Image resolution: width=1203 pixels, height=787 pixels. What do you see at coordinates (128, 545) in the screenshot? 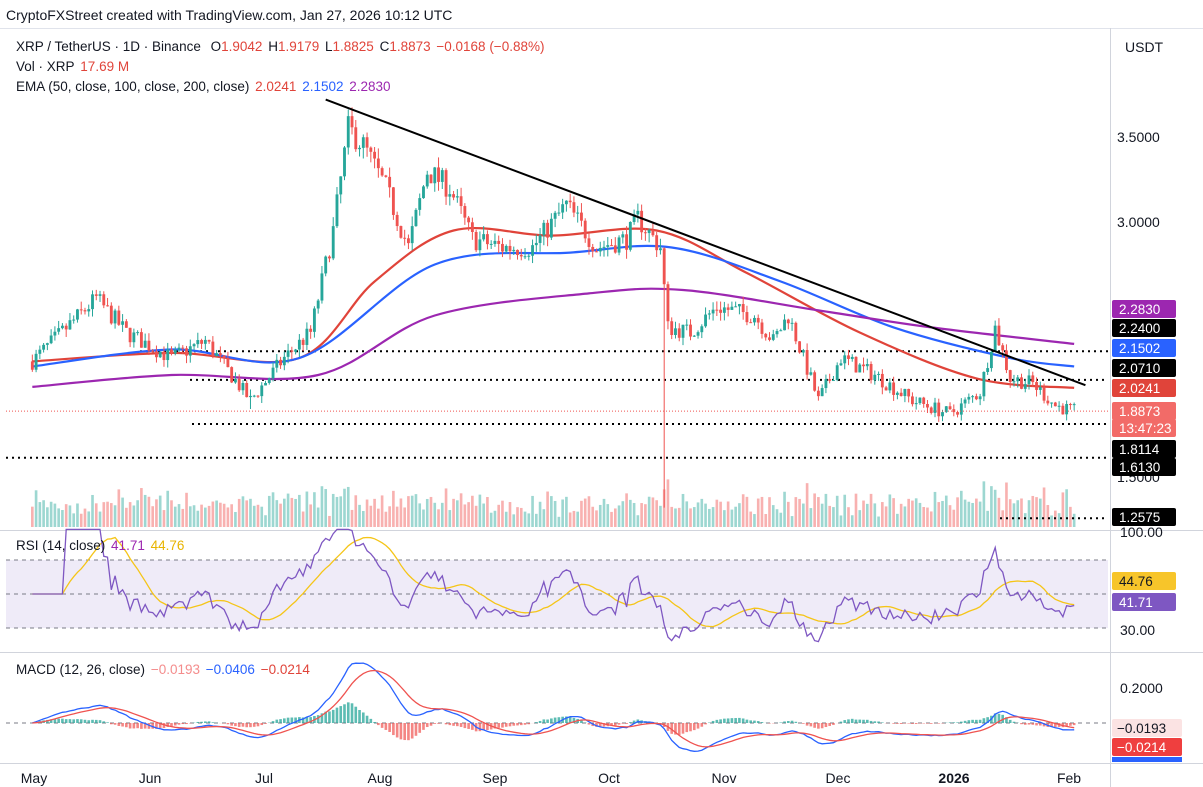
I see `rsi-value: 41.71` at bounding box center [128, 545].